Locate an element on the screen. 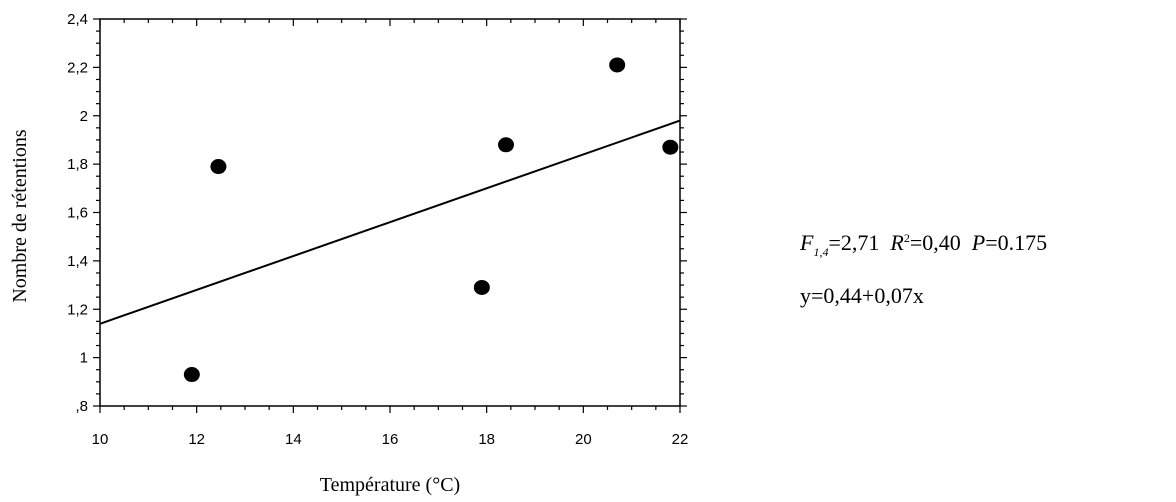  r-squared-exponent: 2 is located at coordinates (906, 238).